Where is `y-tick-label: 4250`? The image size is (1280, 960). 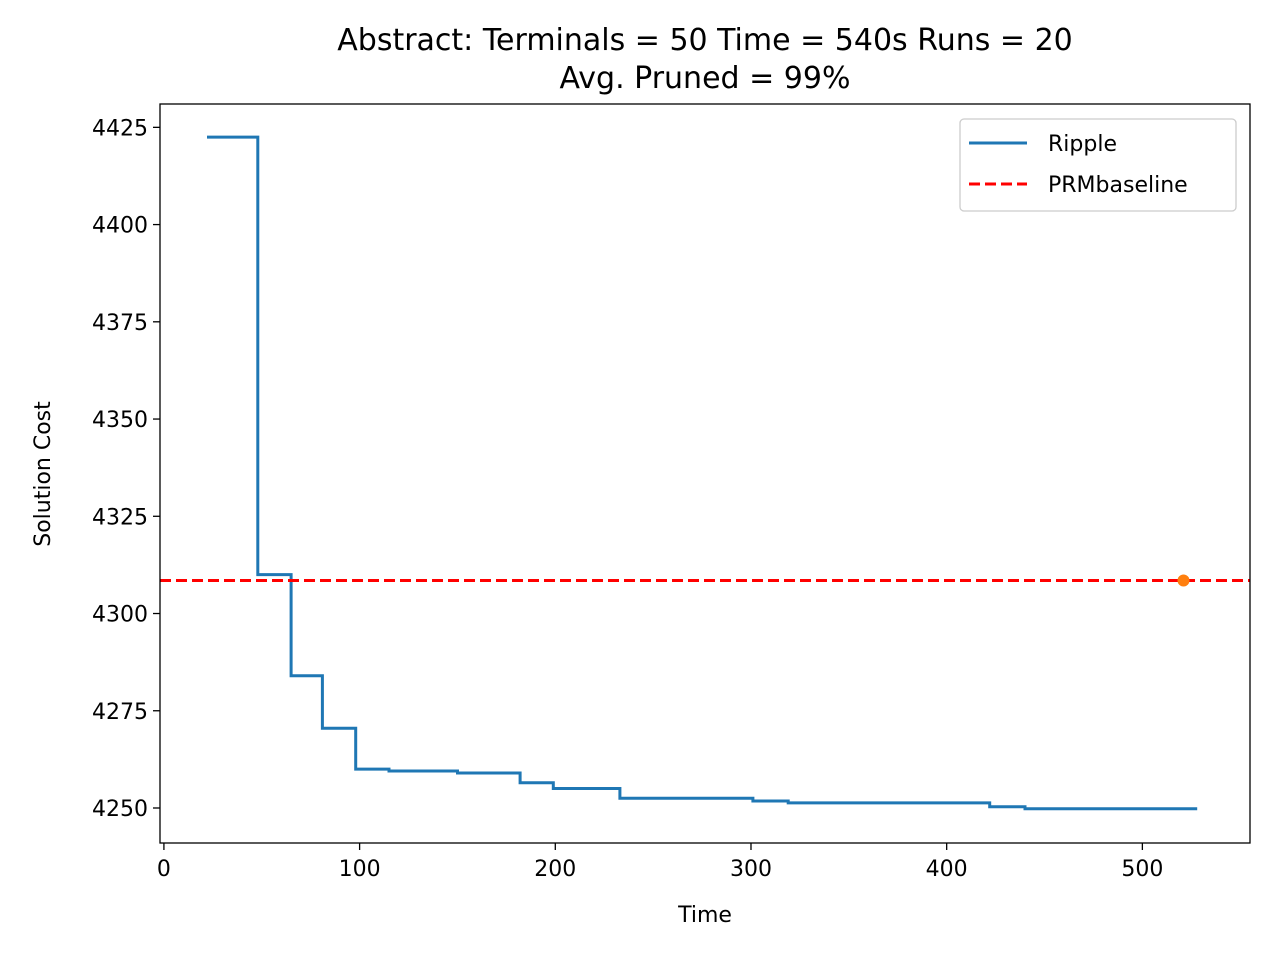
y-tick-label: 4250 is located at coordinates (120, 809).